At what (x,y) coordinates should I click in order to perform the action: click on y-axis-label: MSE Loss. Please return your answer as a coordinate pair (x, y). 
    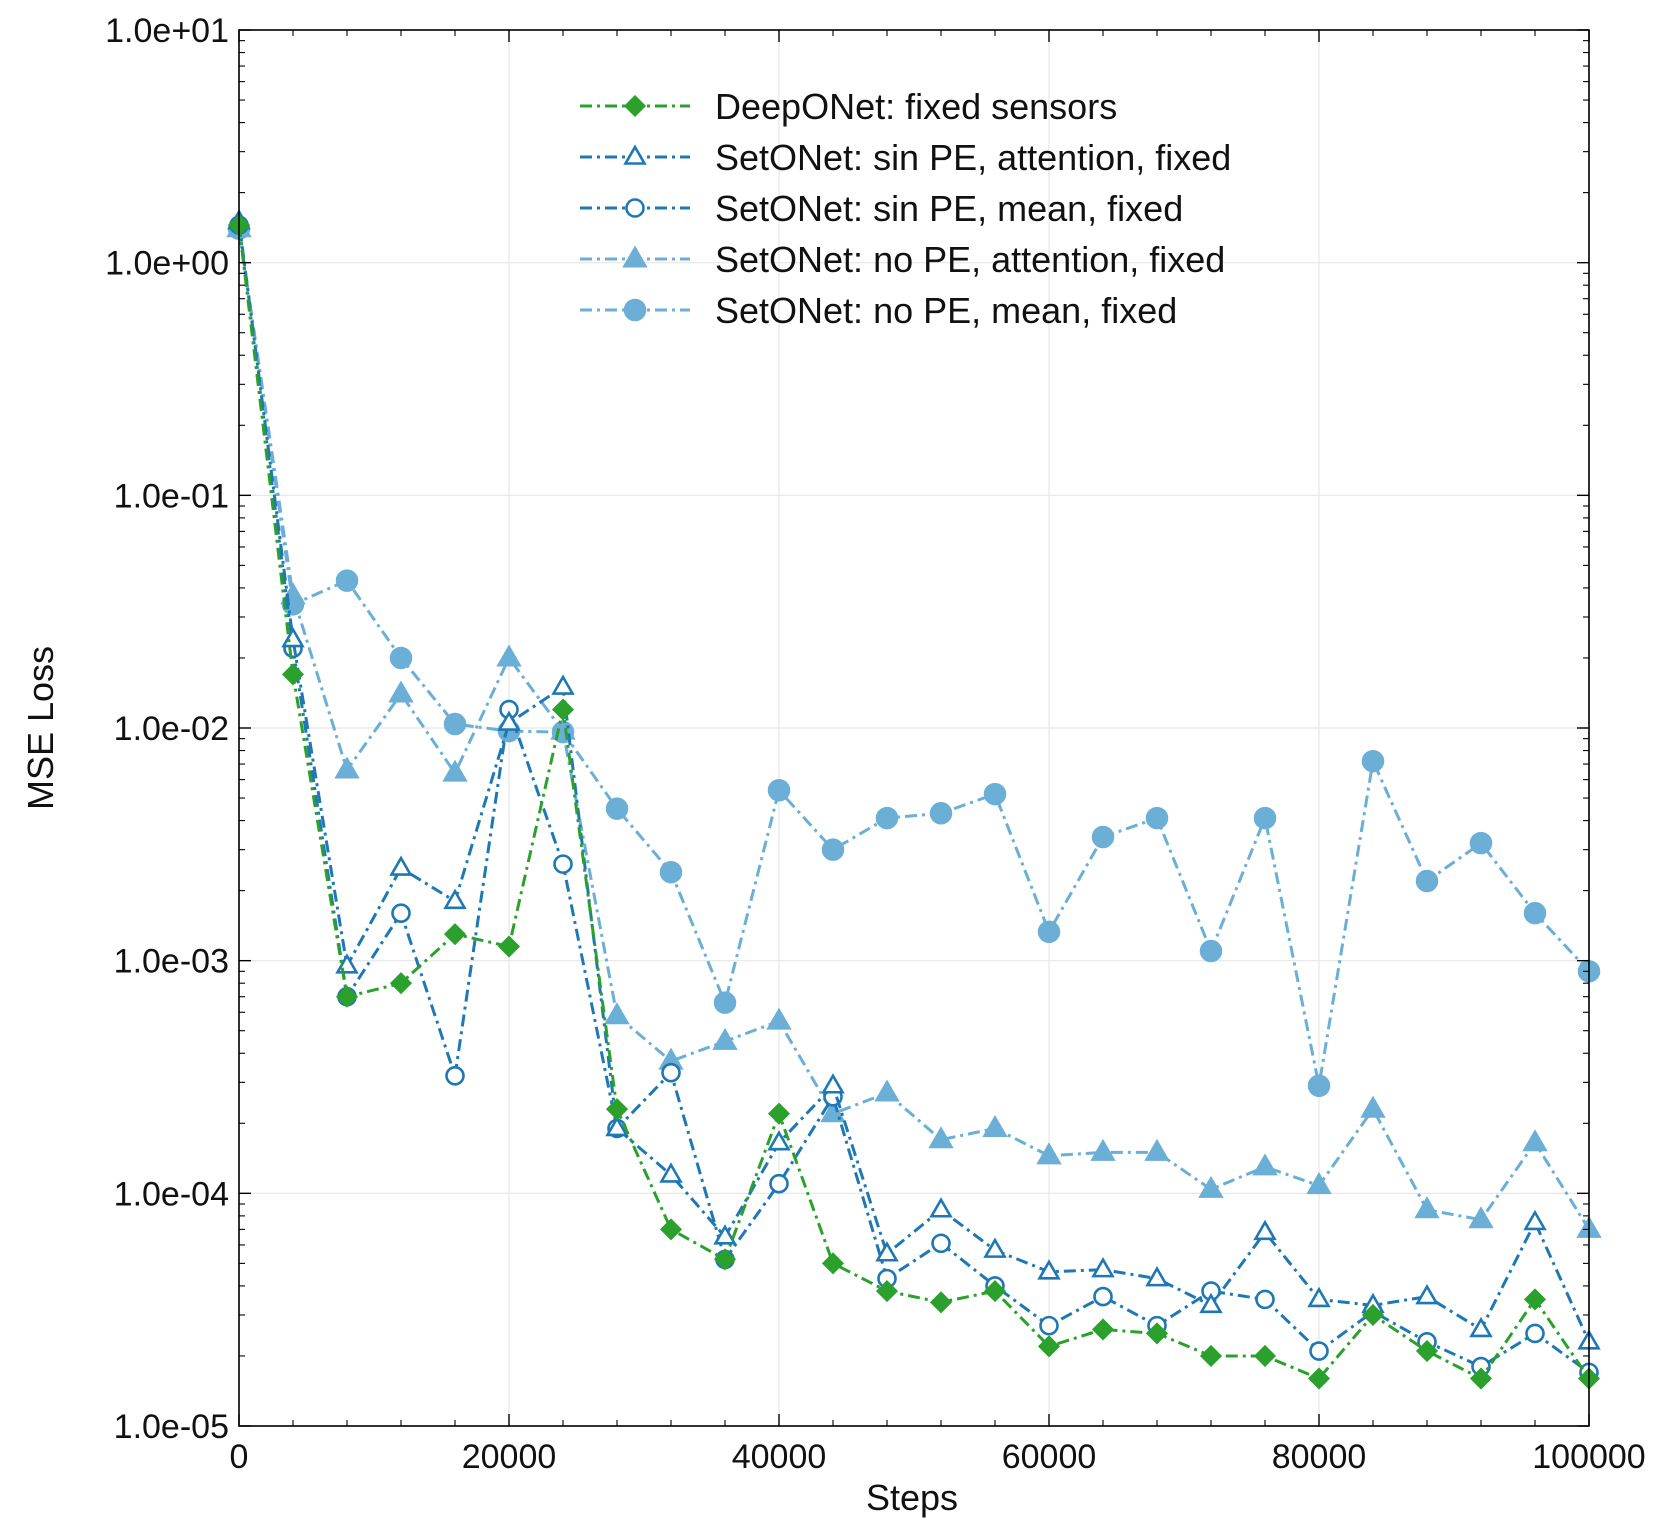
    Looking at the image, I should click on (40, 728).